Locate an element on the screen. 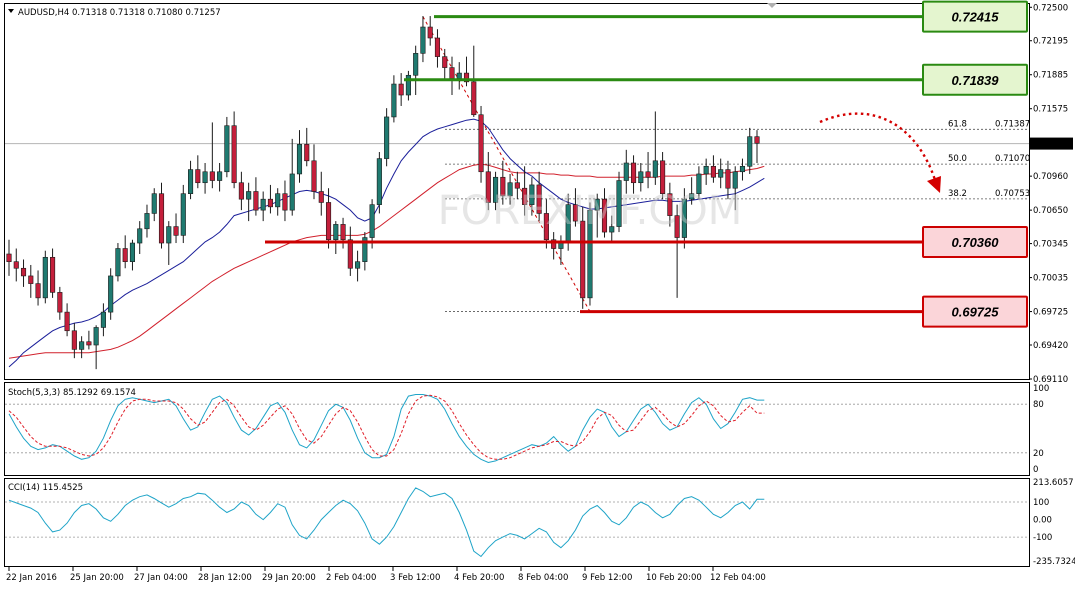 The height and width of the screenshot is (593, 1075). resistance-label: 0.71839 is located at coordinates (976, 80).